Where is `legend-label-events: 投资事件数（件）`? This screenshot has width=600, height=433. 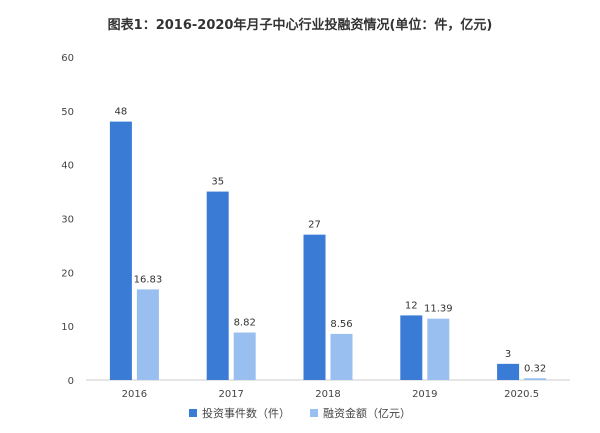
legend-label-events: 投资事件数（件） is located at coordinates (246, 413).